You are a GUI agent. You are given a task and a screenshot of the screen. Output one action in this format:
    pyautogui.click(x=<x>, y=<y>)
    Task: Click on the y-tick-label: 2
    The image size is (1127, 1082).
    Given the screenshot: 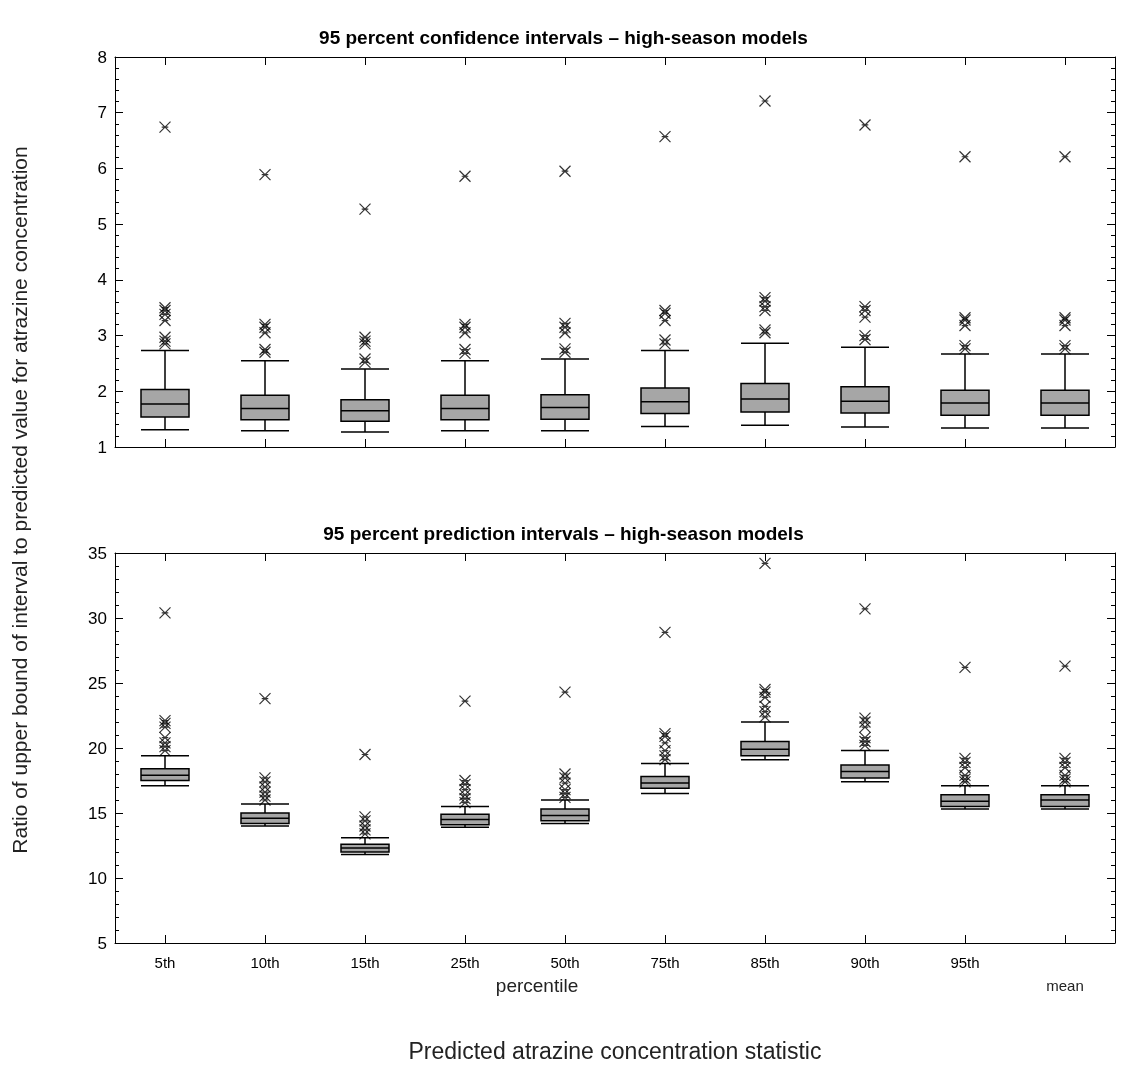 What is the action you would take?
    pyautogui.click(x=102, y=391)
    